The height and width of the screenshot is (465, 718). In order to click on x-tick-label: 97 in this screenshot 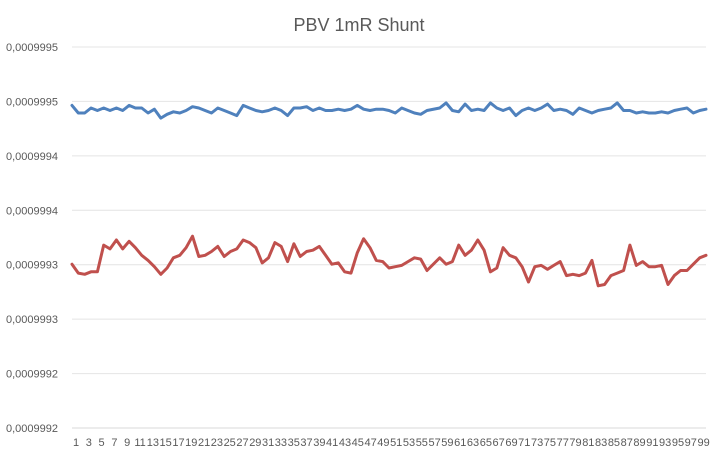, I will do `click(691, 443)`.